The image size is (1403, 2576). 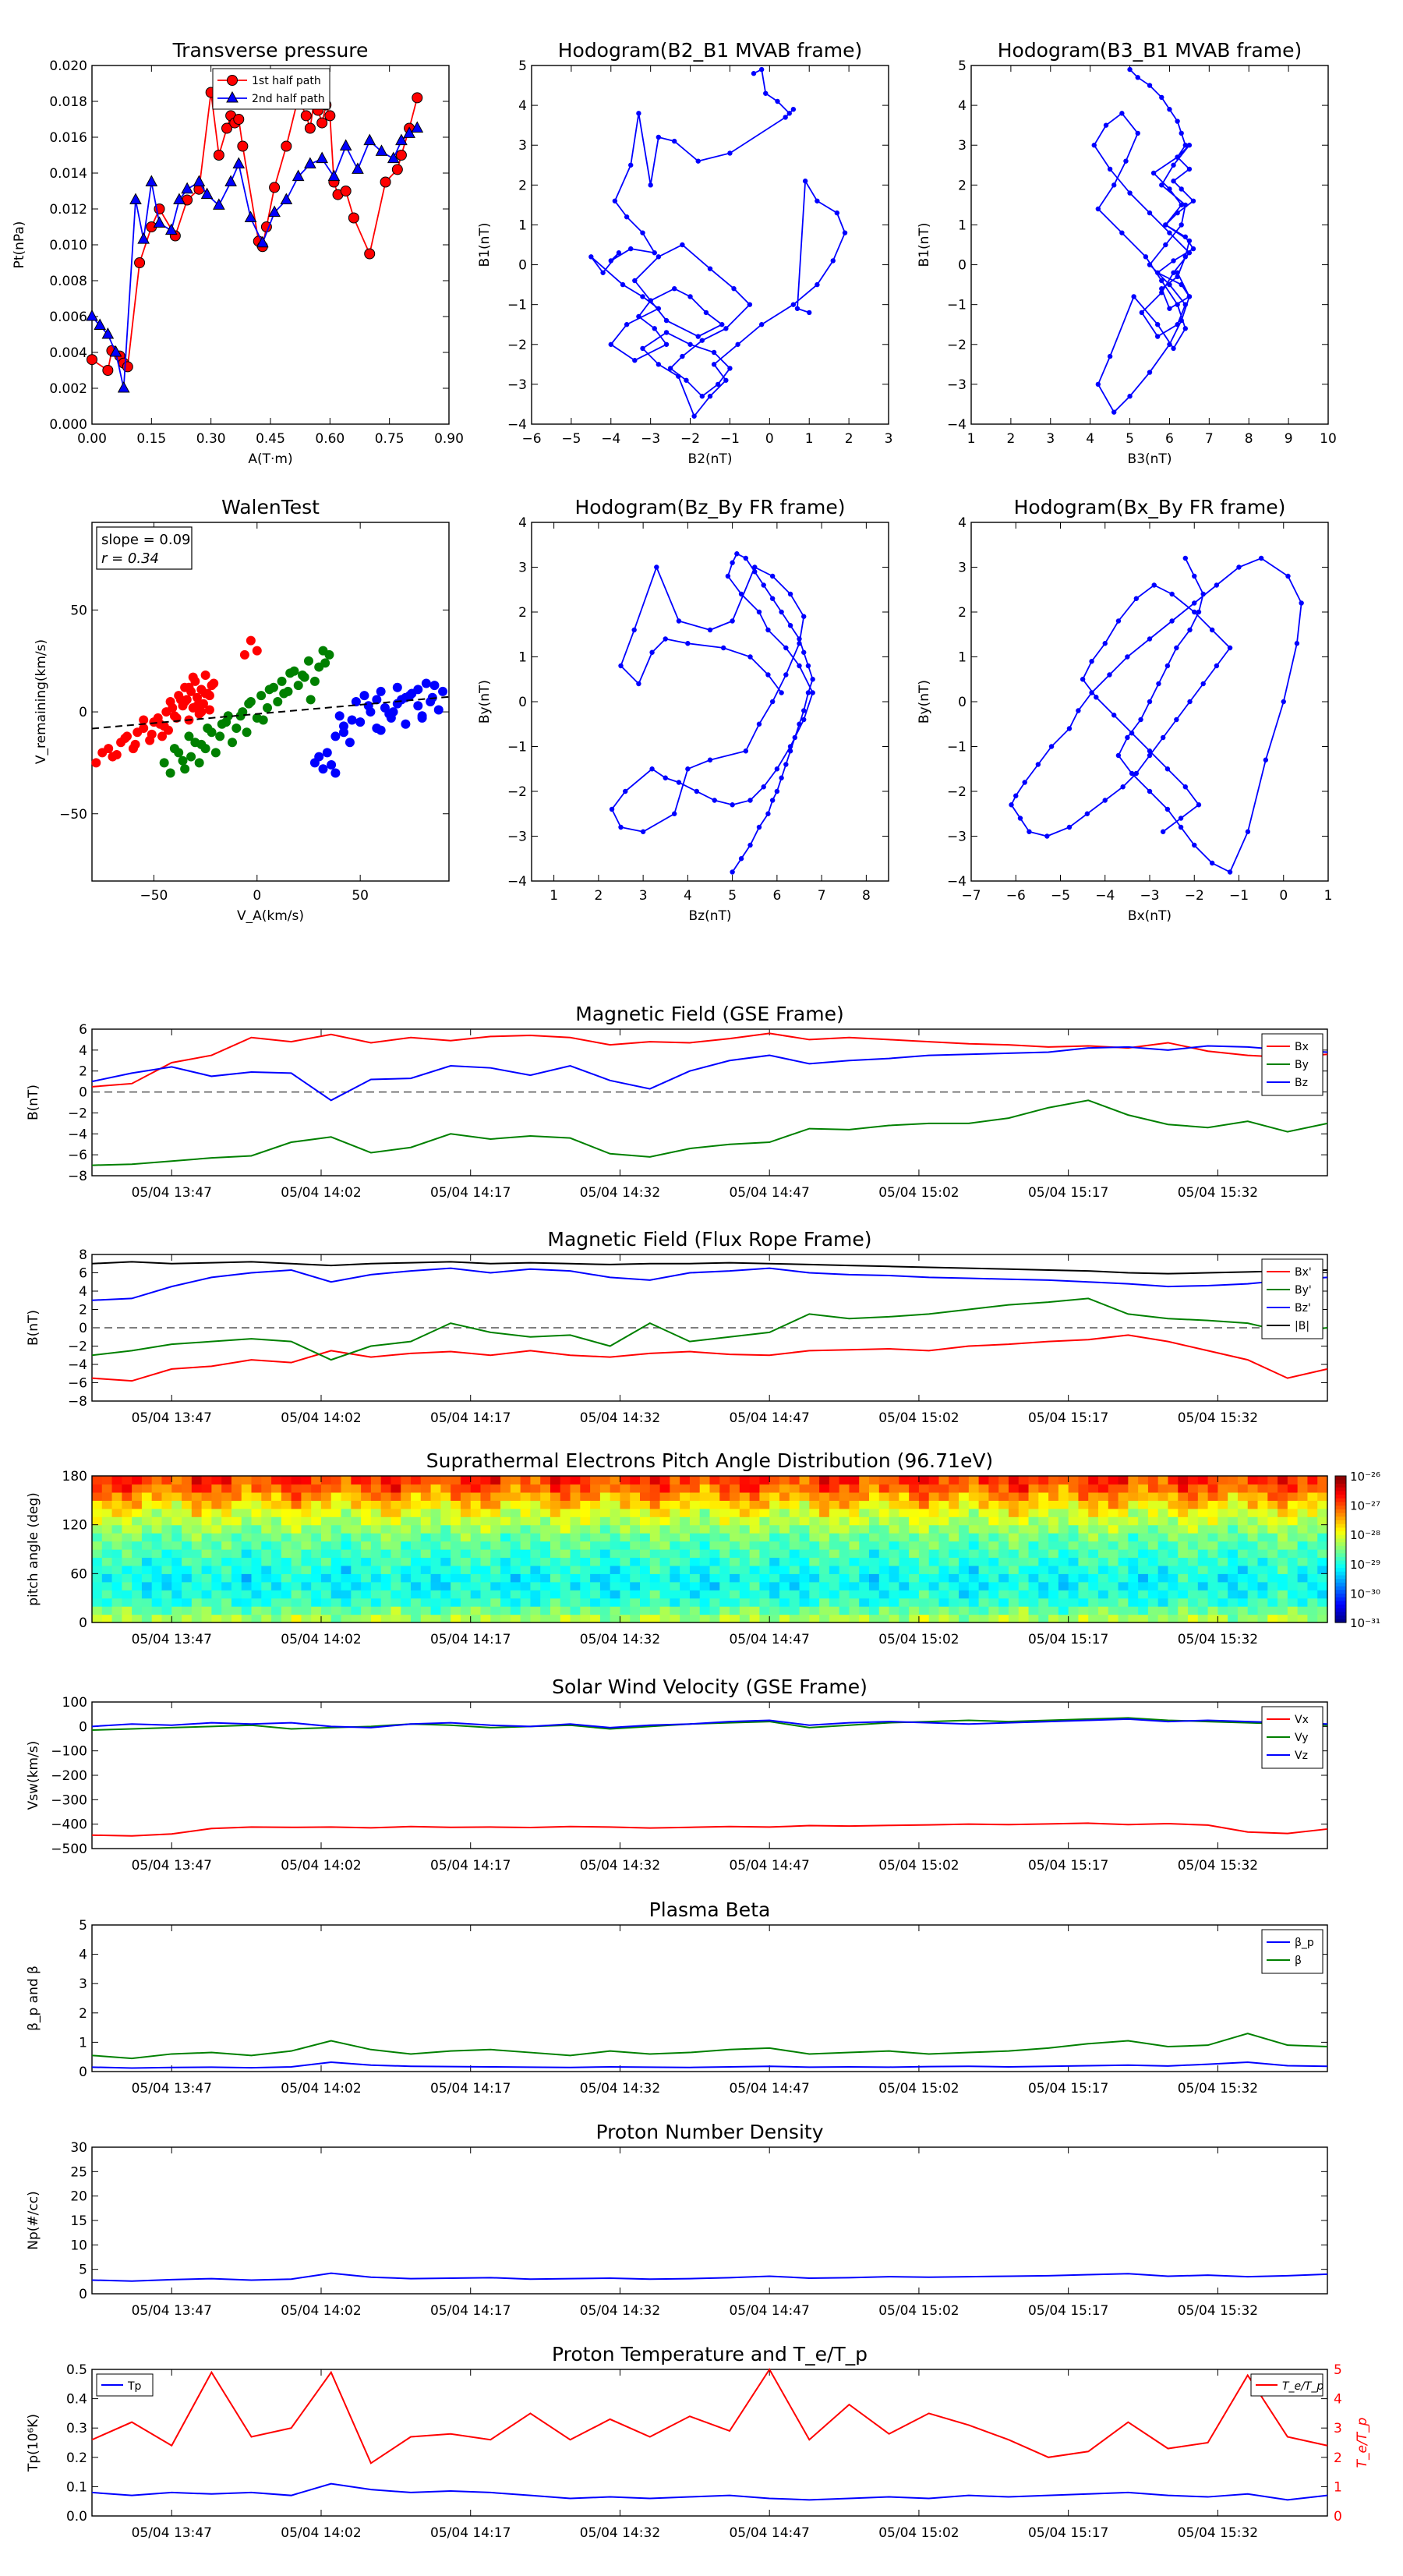 What do you see at coordinates (77, 1113) in the screenshot?
I see `y-tick-label: −2` at bounding box center [77, 1113].